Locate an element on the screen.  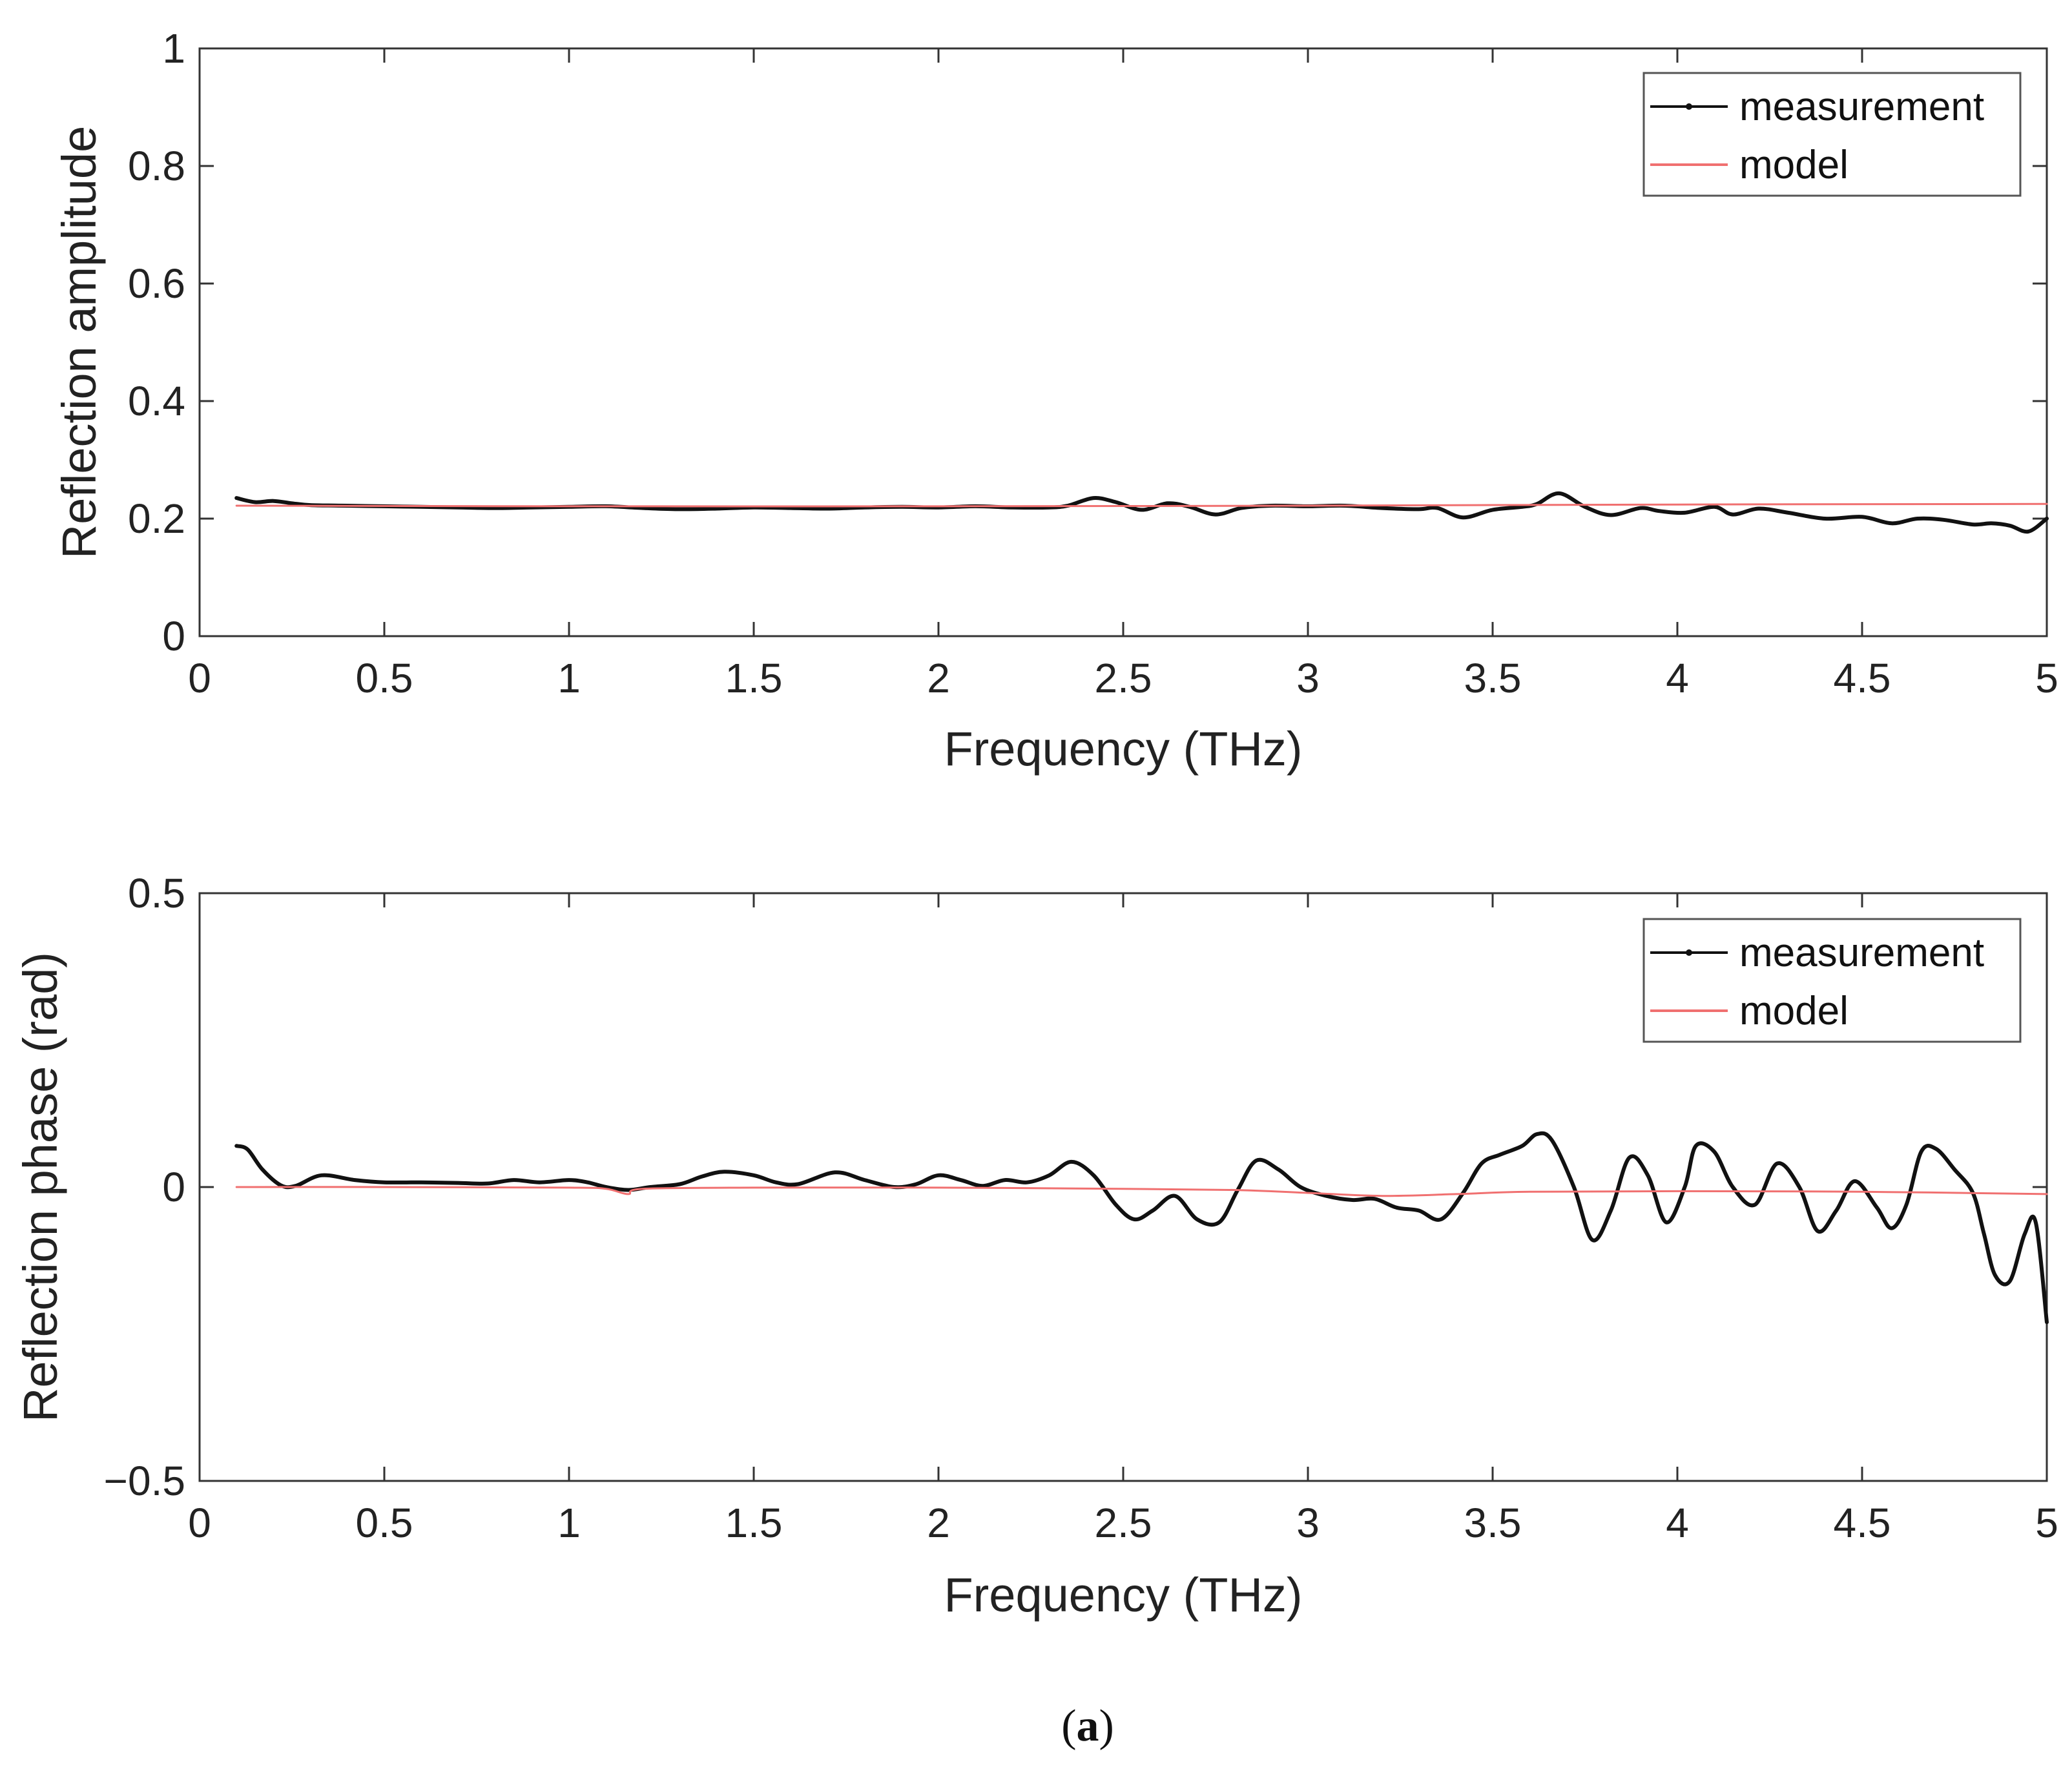
phase-legend-measurement-label: measurement is located at coordinates (1861, 953).